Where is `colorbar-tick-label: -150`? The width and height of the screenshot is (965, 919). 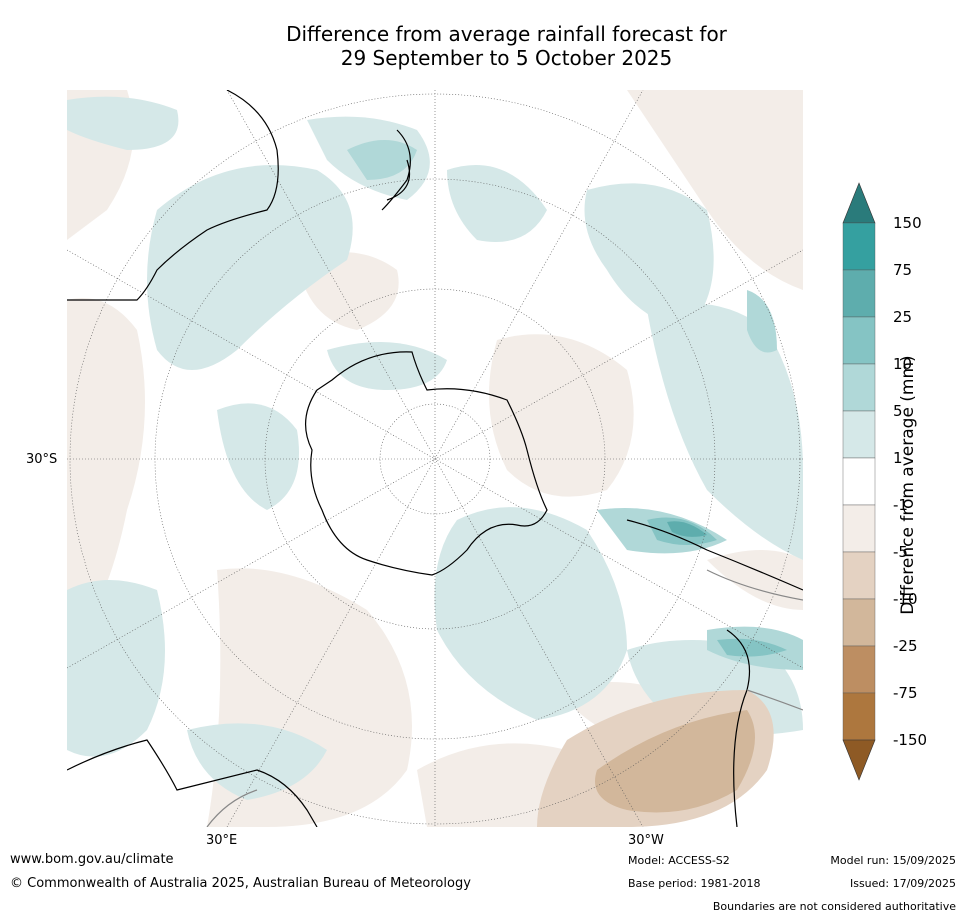
colorbar-tick-label: -150 is located at coordinates (910, 740).